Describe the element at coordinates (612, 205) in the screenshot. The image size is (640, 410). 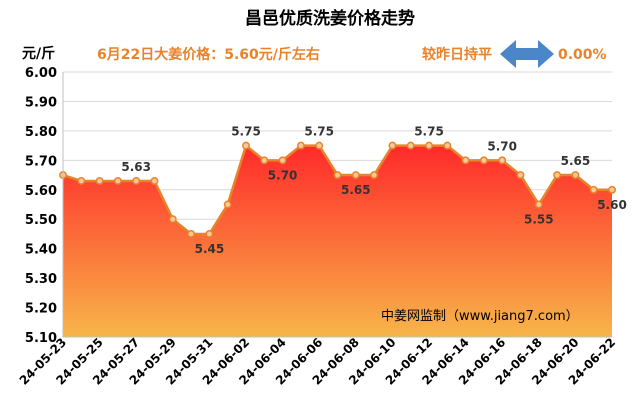
I see `data-label: 5.60` at that location.